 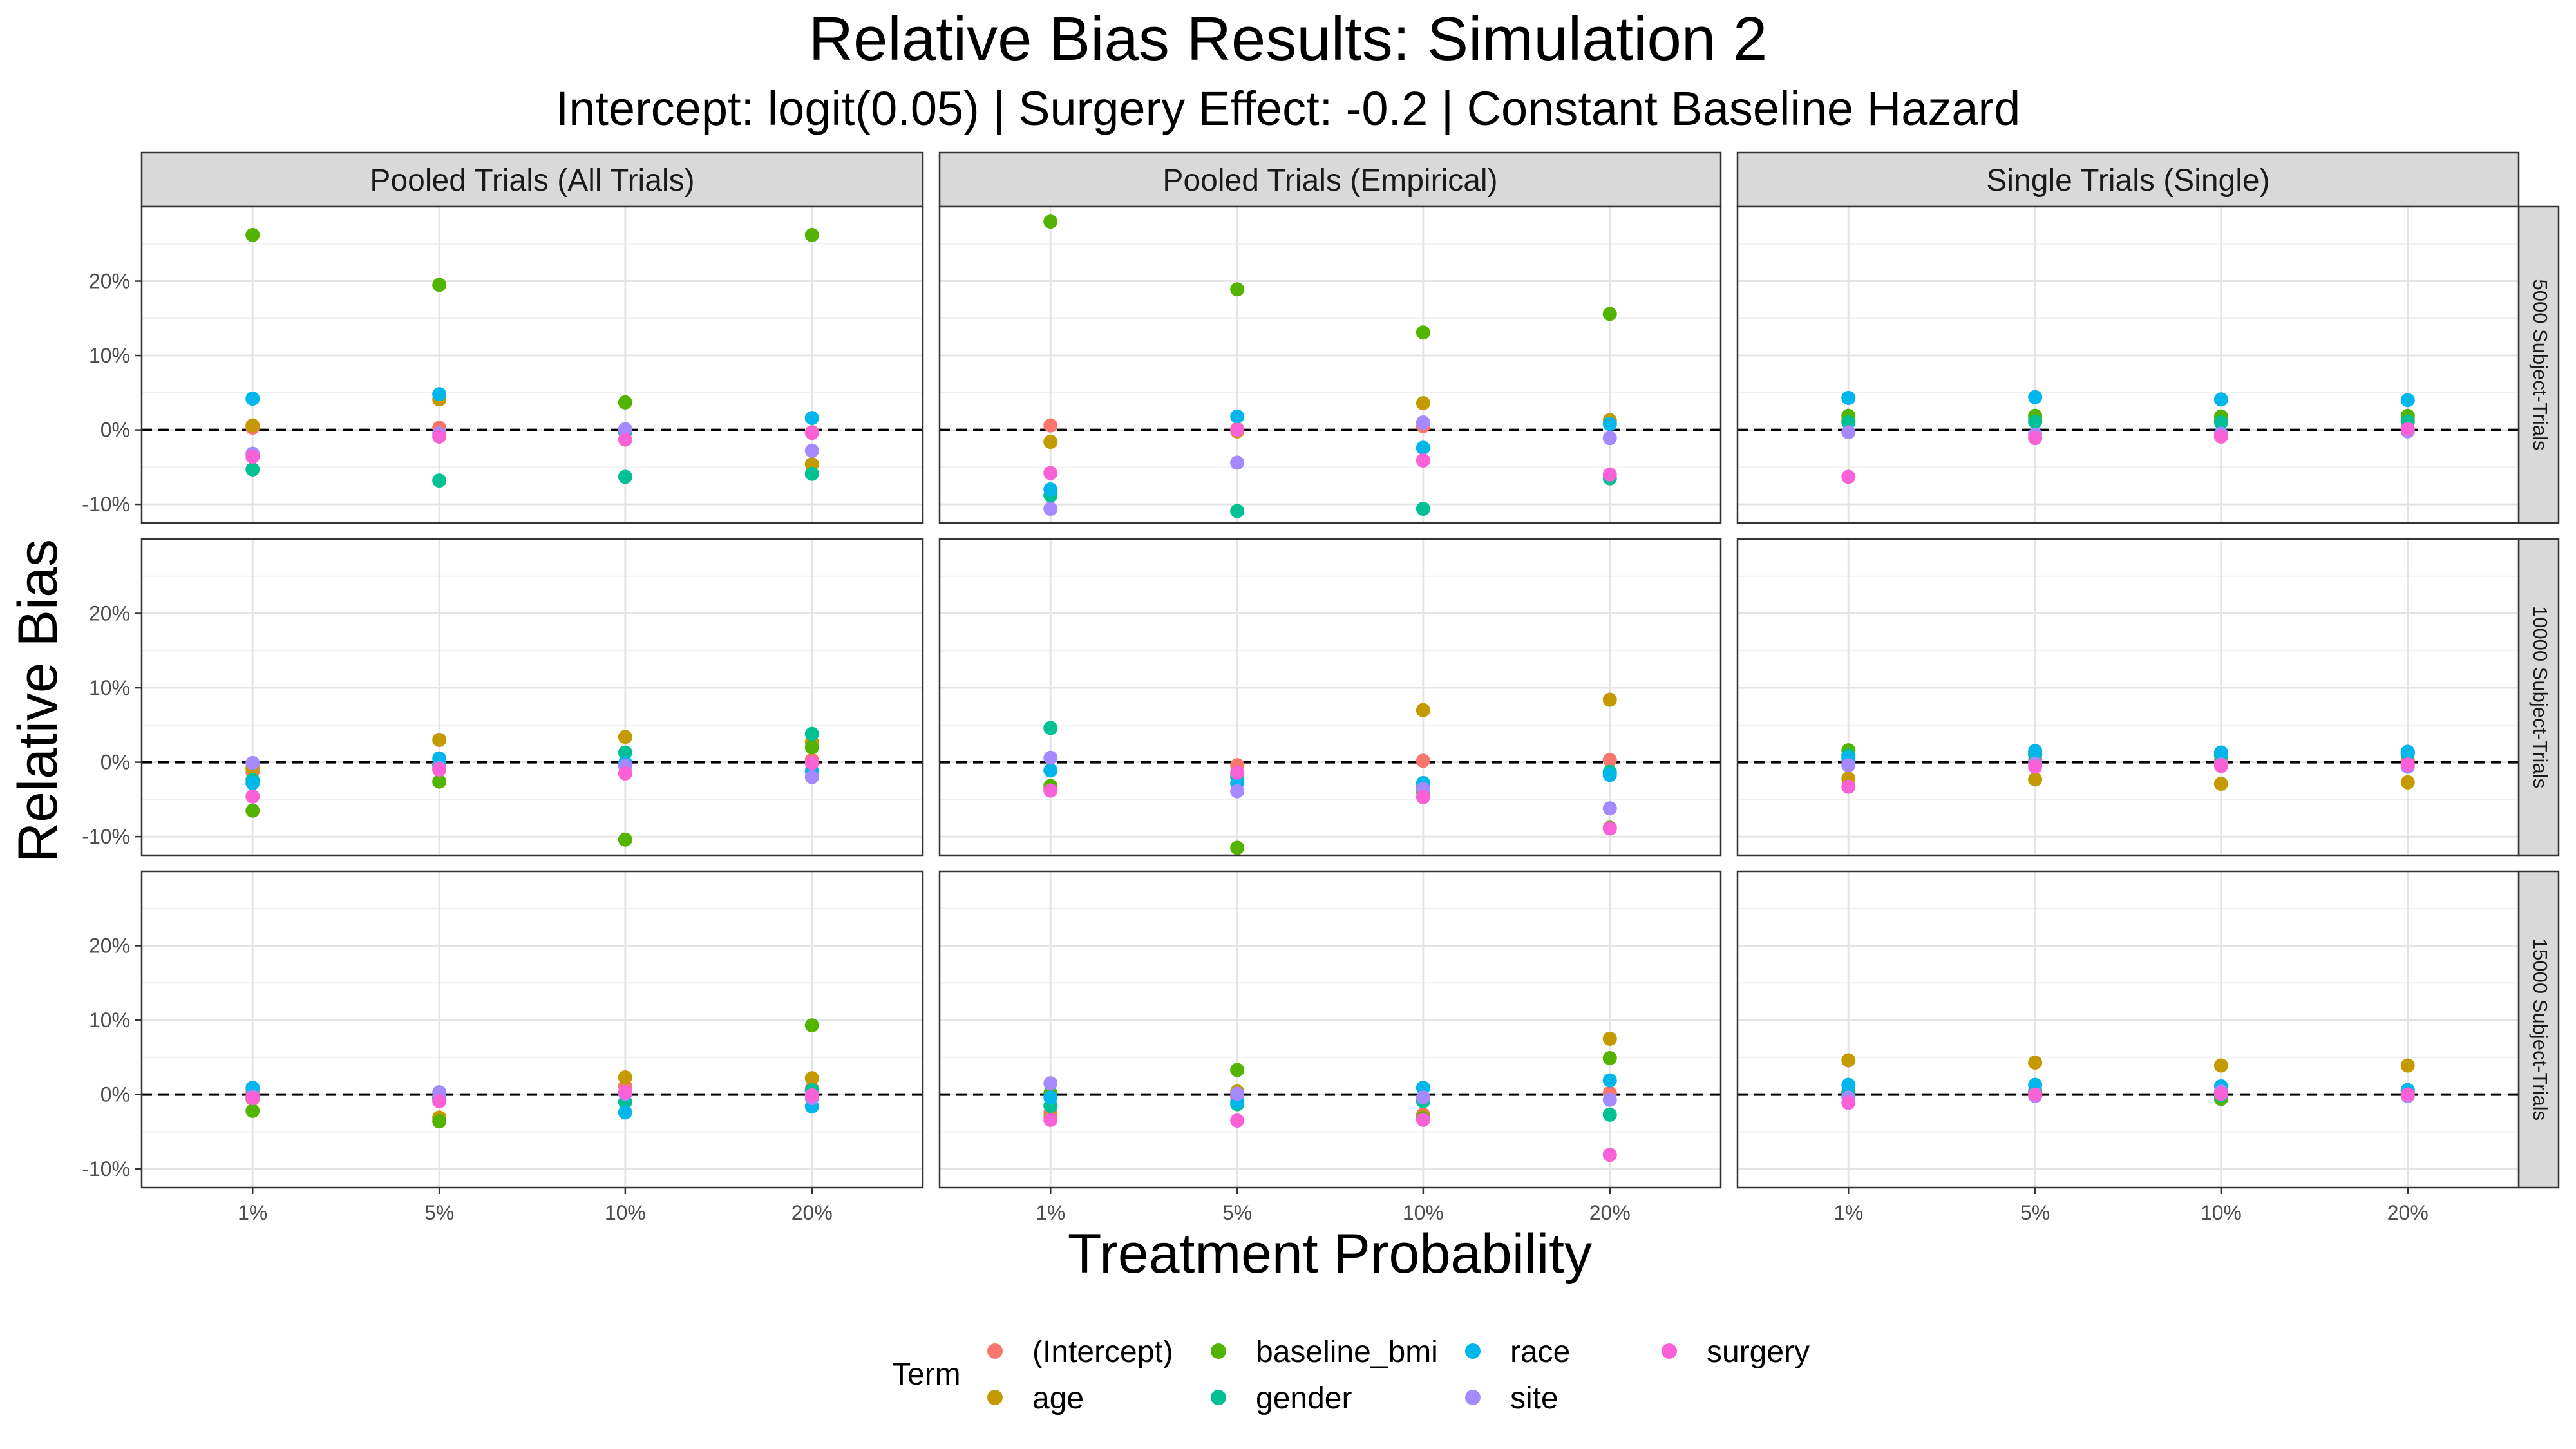 What do you see at coordinates (1347, 1352) in the screenshot?
I see `legend-label: baseline_bmi` at bounding box center [1347, 1352].